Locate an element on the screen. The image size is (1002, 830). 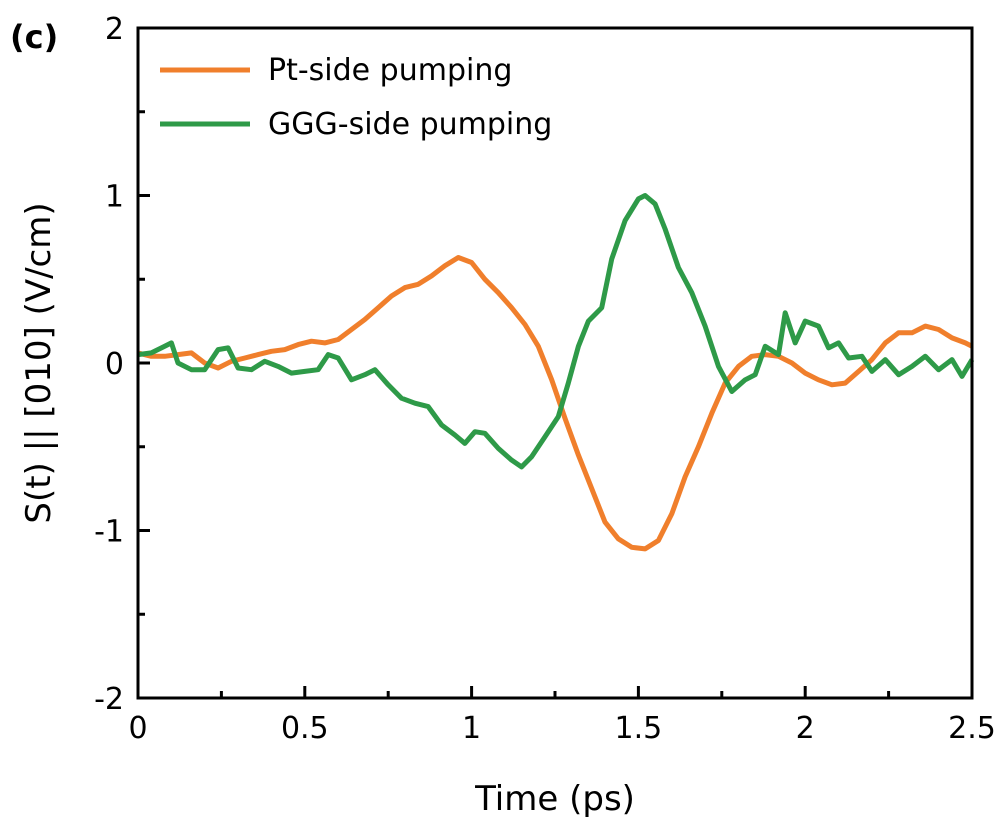
x-tick-label: 1 is located at coordinates (471, 728).